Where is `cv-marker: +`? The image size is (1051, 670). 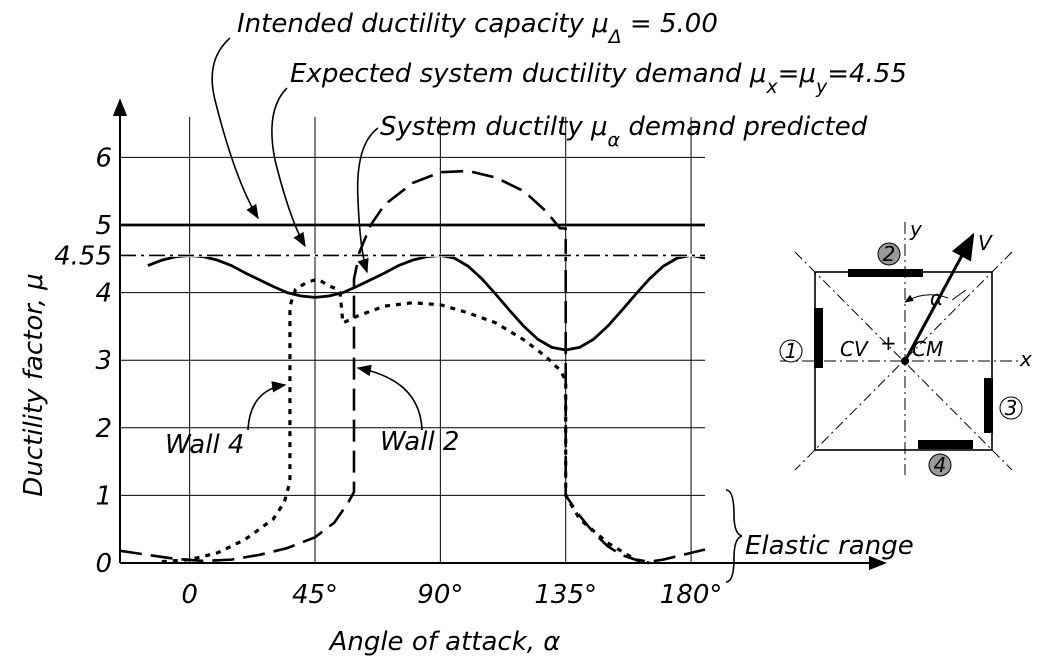
cv-marker: + is located at coordinates (888, 343).